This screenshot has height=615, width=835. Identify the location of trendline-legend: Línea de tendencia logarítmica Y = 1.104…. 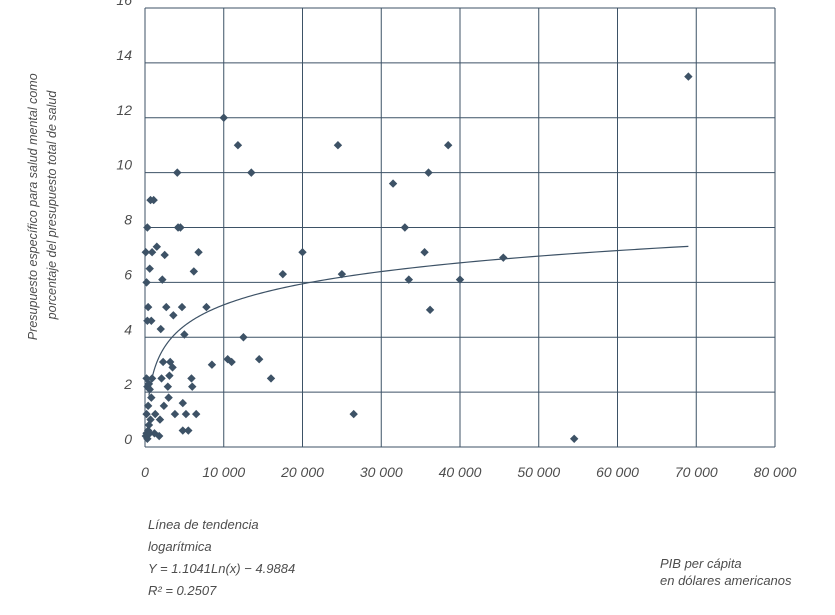
(221, 558).